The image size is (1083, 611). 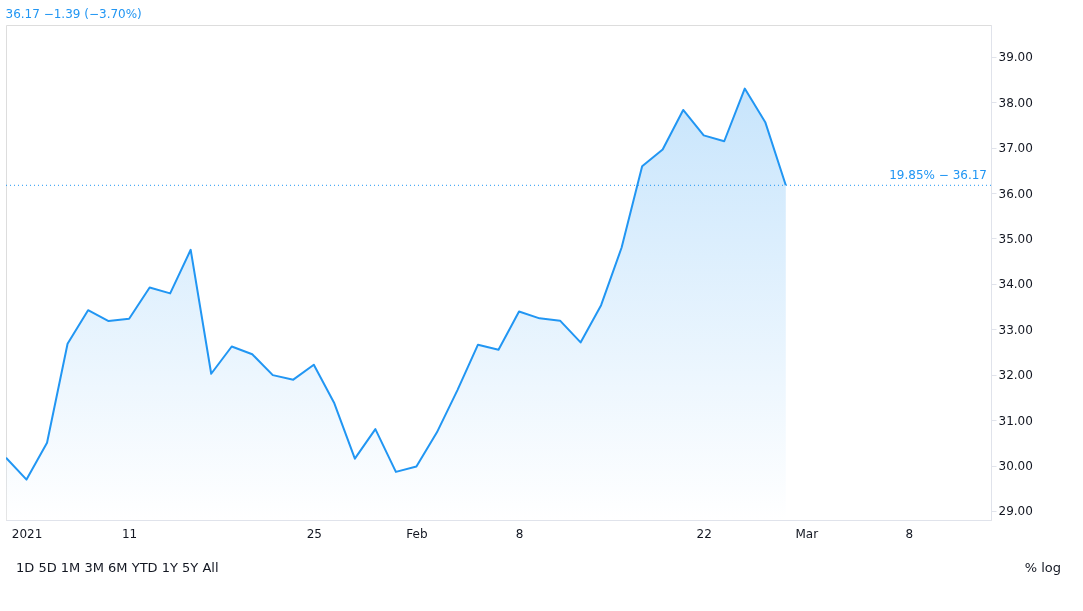 What do you see at coordinates (938, 175) in the screenshot?
I see `ref-line-label: 19.85% − 36.17` at bounding box center [938, 175].